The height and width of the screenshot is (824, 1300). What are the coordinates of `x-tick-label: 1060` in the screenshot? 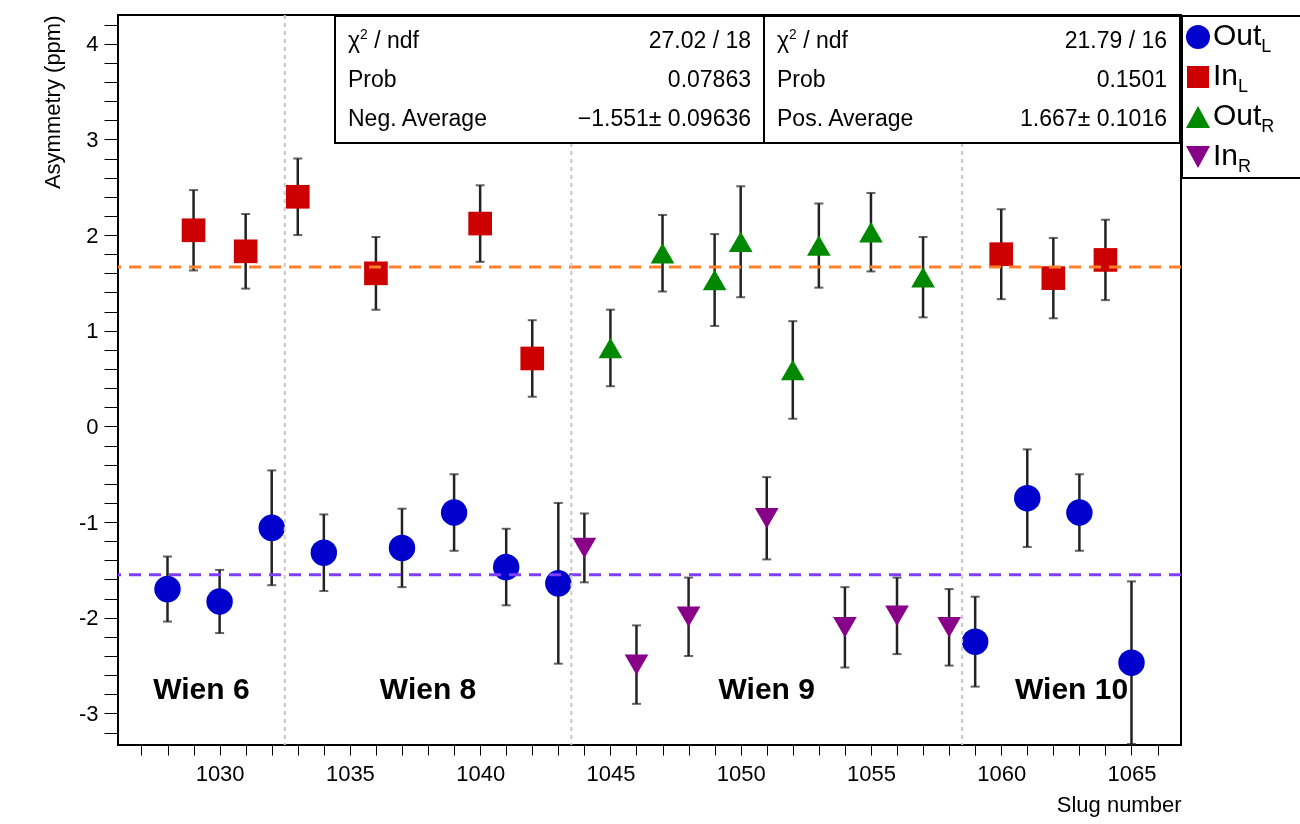 It's located at (1002, 773).